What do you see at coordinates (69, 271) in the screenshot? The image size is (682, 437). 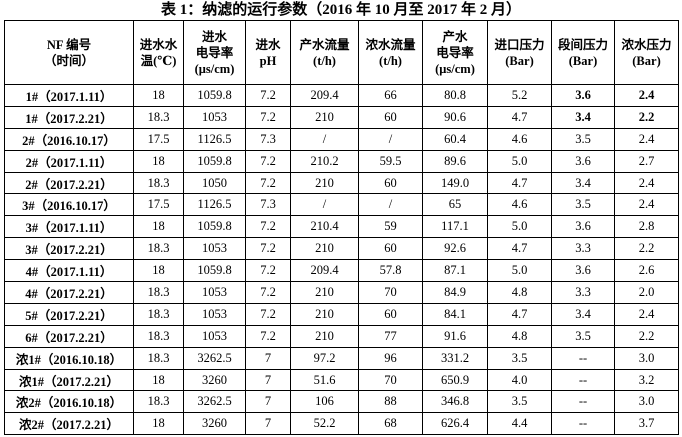 I see `row-label: 4#（2017.1.11）` at bounding box center [69, 271].